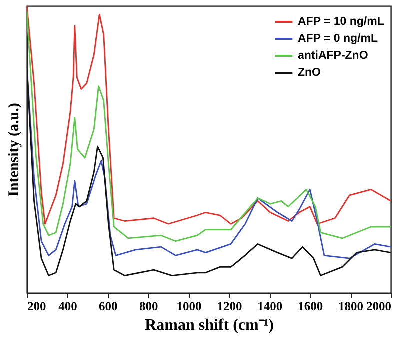  I want to click on x-tick-label: 800, so click(148, 307).